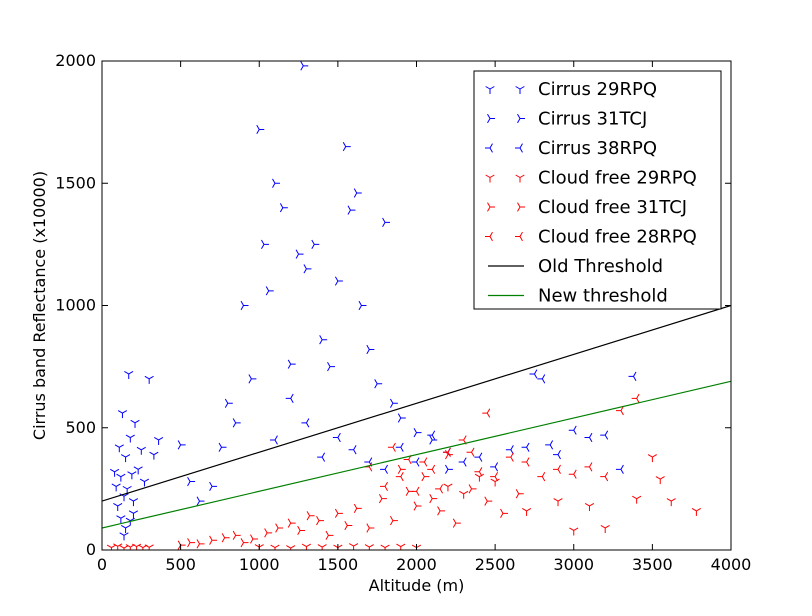  I want to click on legend-label: Cirrus 29RPQ, so click(597, 89).